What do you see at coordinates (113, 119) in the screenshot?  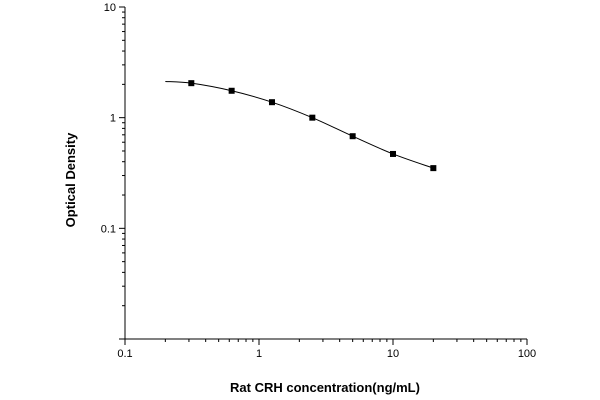 I see `y-tick-label: 1` at bounding box center [113, 119].